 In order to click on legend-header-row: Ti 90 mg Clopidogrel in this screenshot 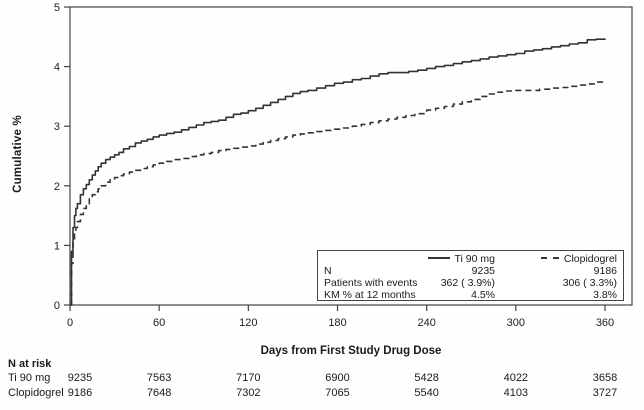, I will do `click(471, 259)`.